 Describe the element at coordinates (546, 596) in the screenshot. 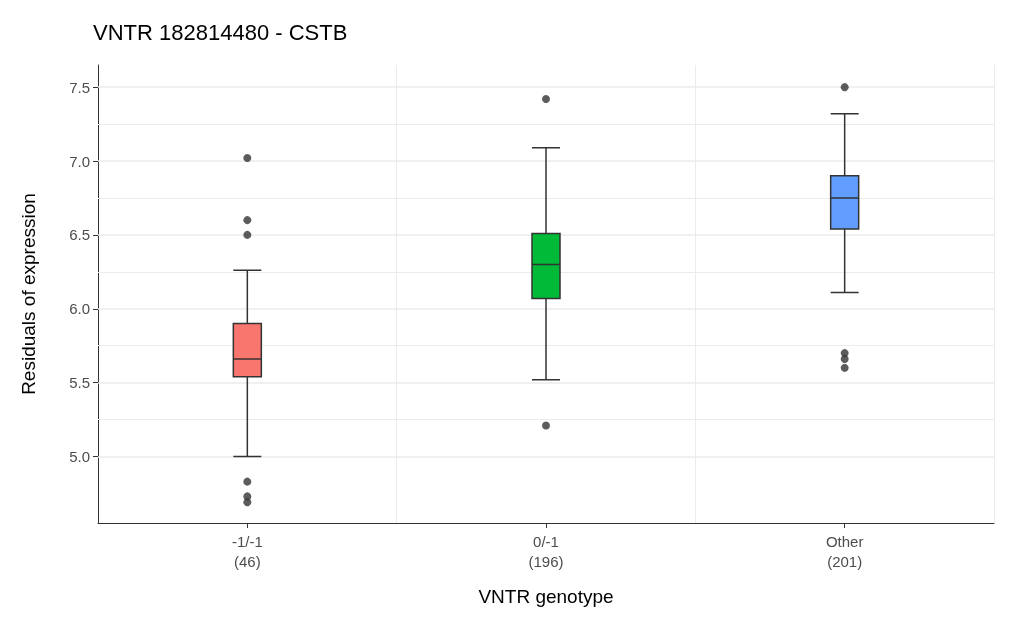

I see `x-axis-title: VNTR genotype` at that location.